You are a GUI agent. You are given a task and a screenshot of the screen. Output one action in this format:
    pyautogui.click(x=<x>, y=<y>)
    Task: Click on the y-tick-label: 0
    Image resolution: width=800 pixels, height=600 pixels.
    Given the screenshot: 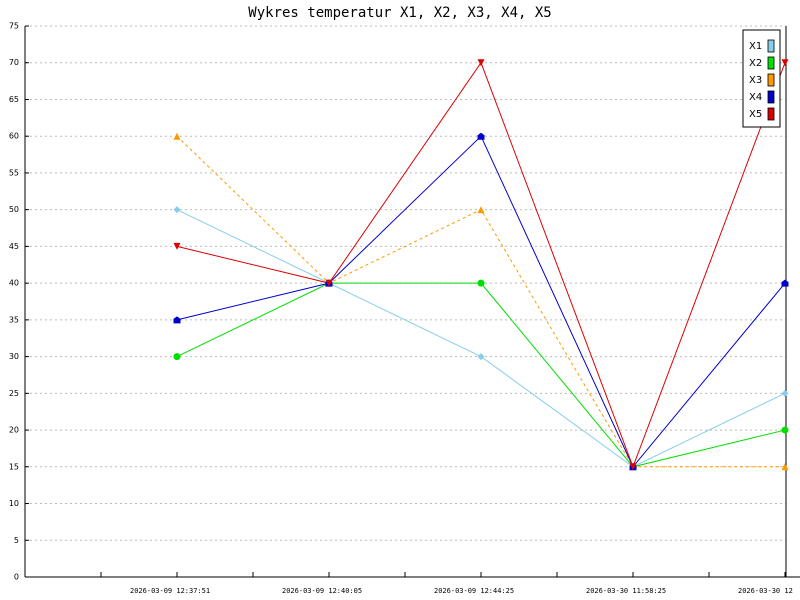 What is the action you would take?
    pyautogui.click(x=16, y=577)
    